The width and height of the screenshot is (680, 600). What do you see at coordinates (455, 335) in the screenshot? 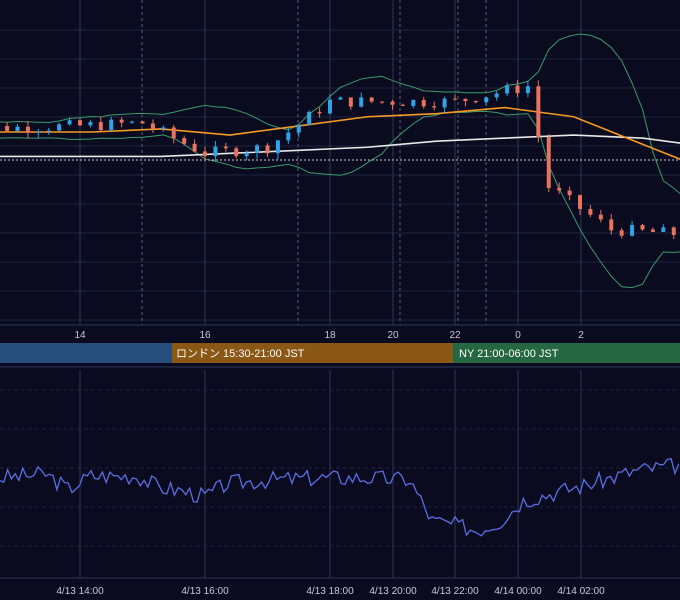
I see `price-axis-tick: 22` at bounding box center [455, 335].